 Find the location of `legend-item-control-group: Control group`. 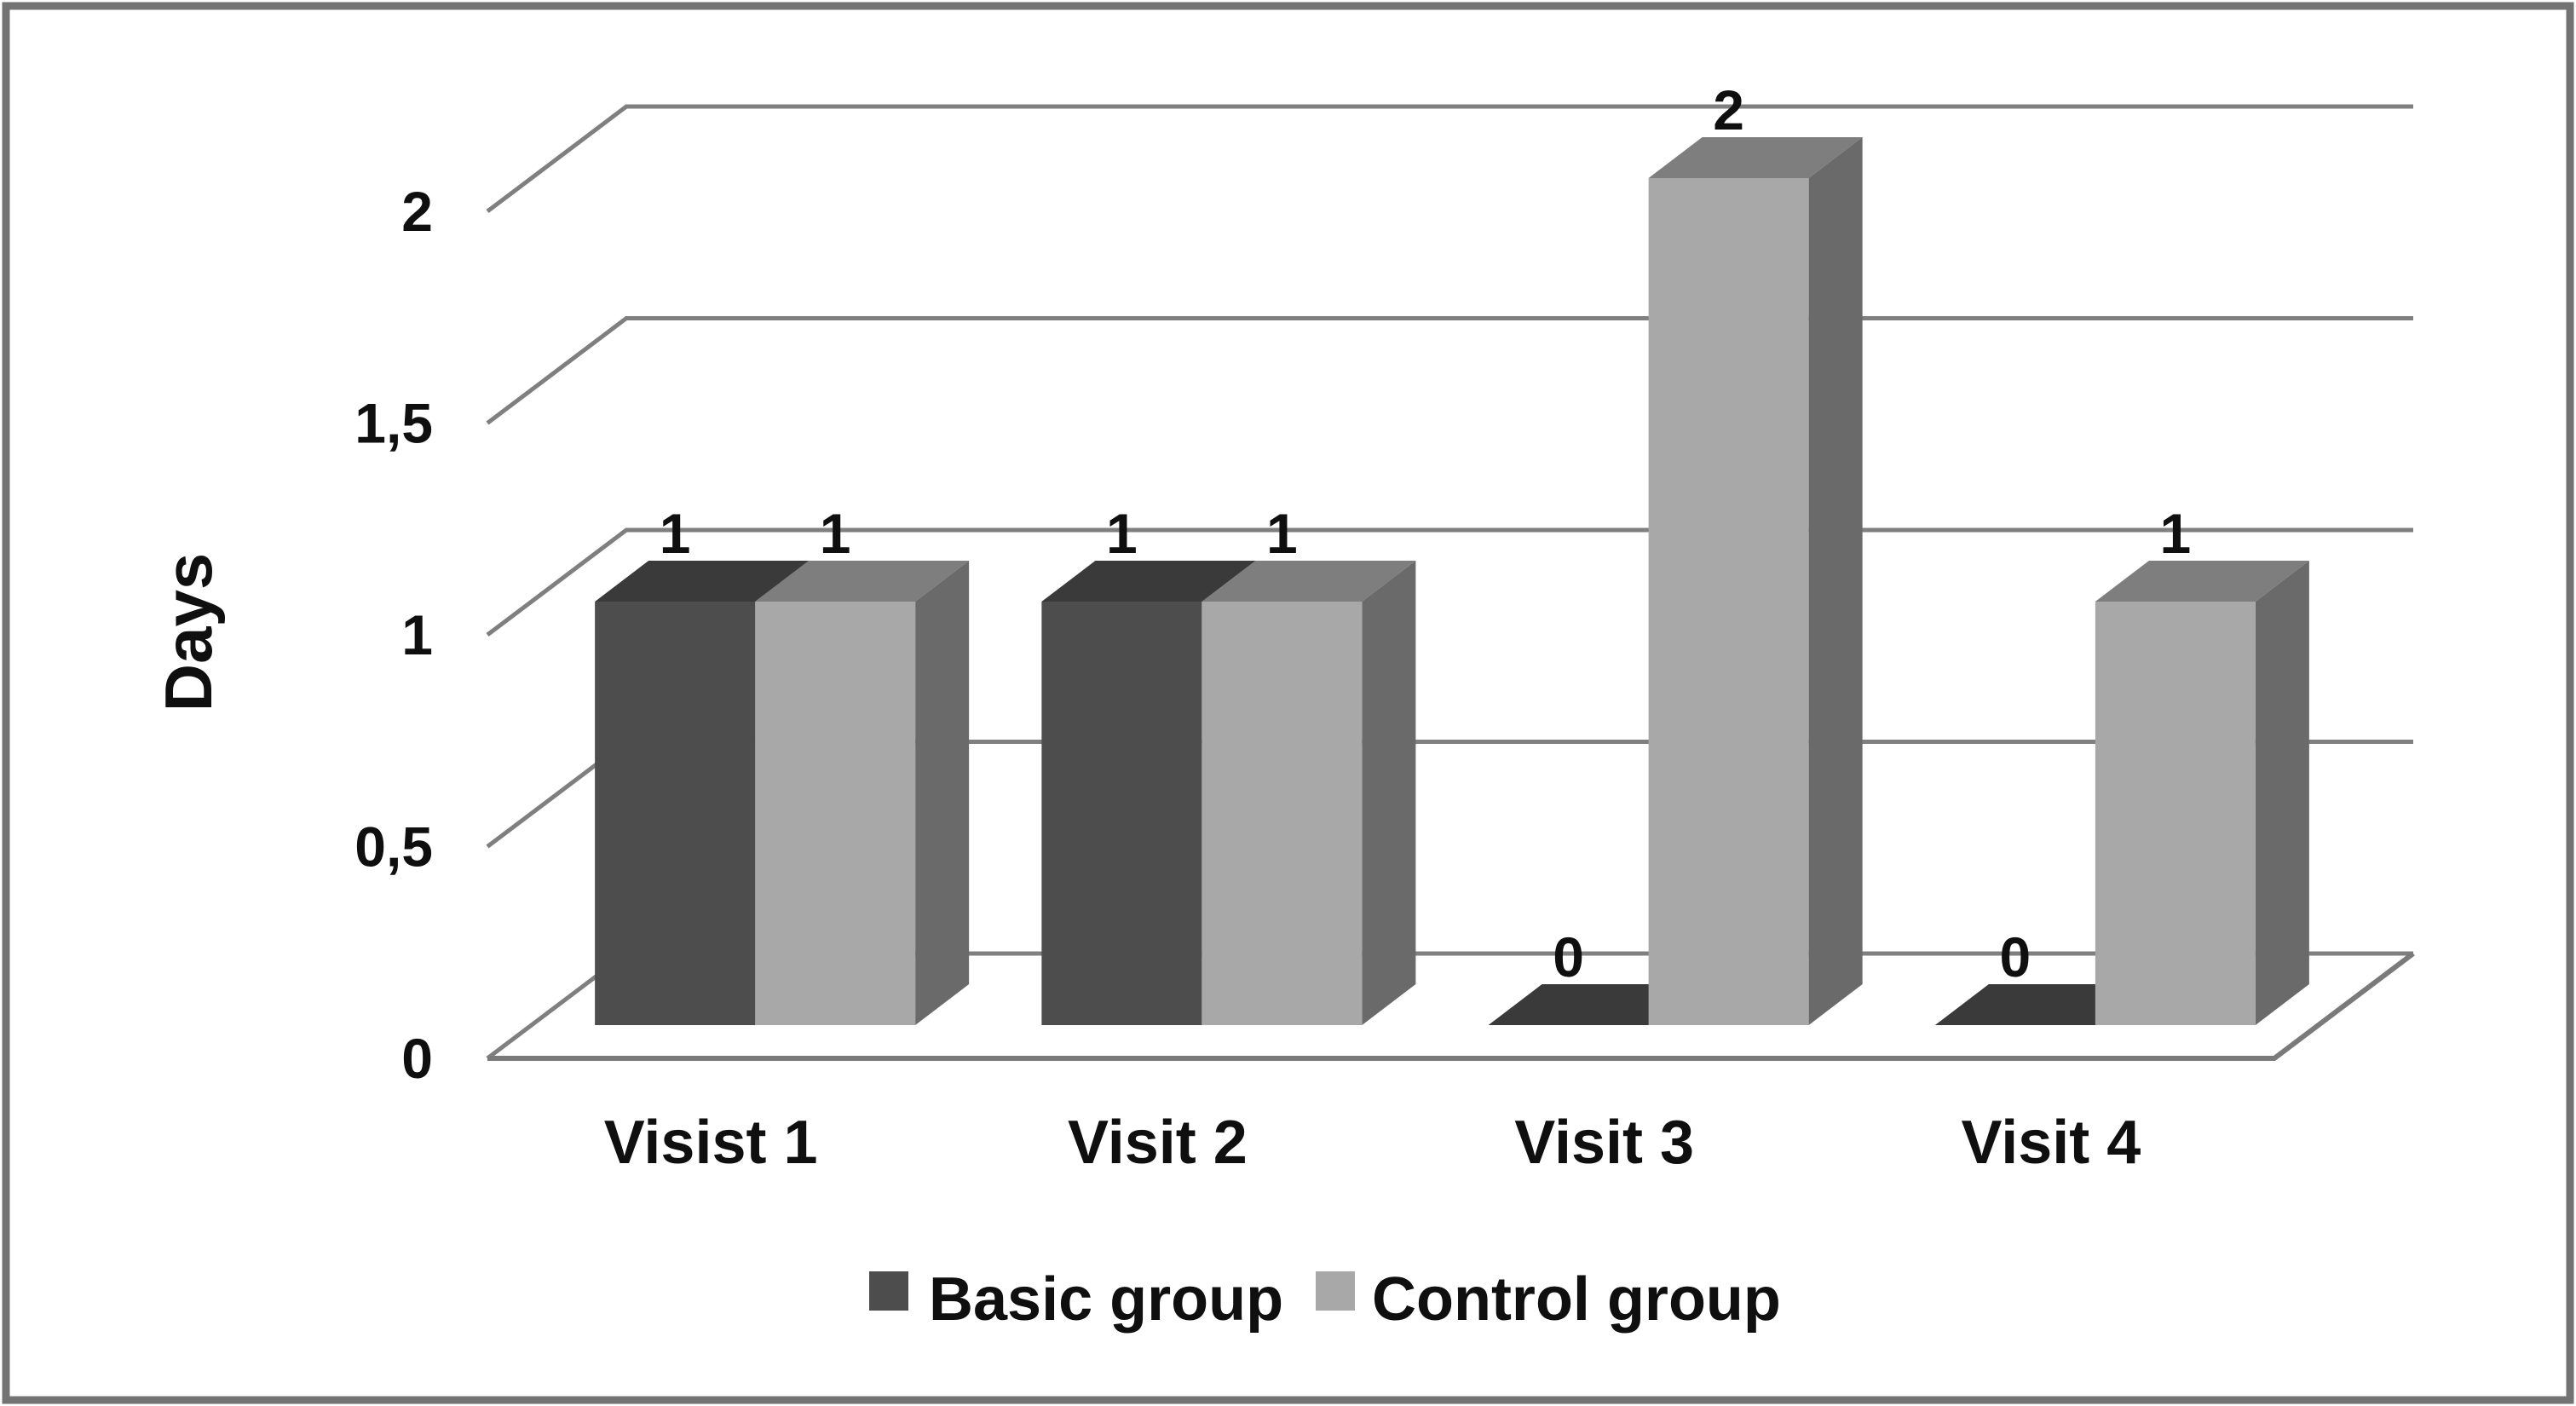

legend-item-control-group: Control group is located at coordinates (1548, 1299).